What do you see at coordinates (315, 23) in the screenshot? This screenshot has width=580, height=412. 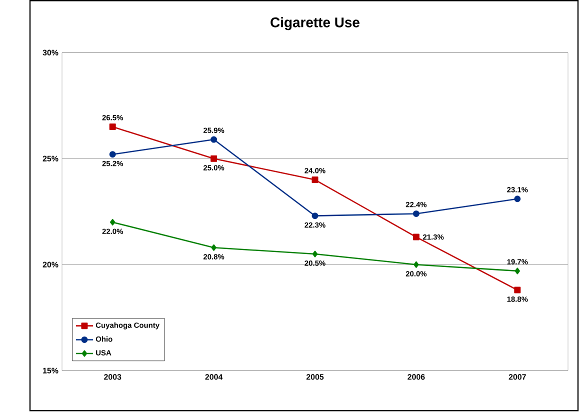 I see `chart-title: Cigarette Use` at bounding box center [315, 23].